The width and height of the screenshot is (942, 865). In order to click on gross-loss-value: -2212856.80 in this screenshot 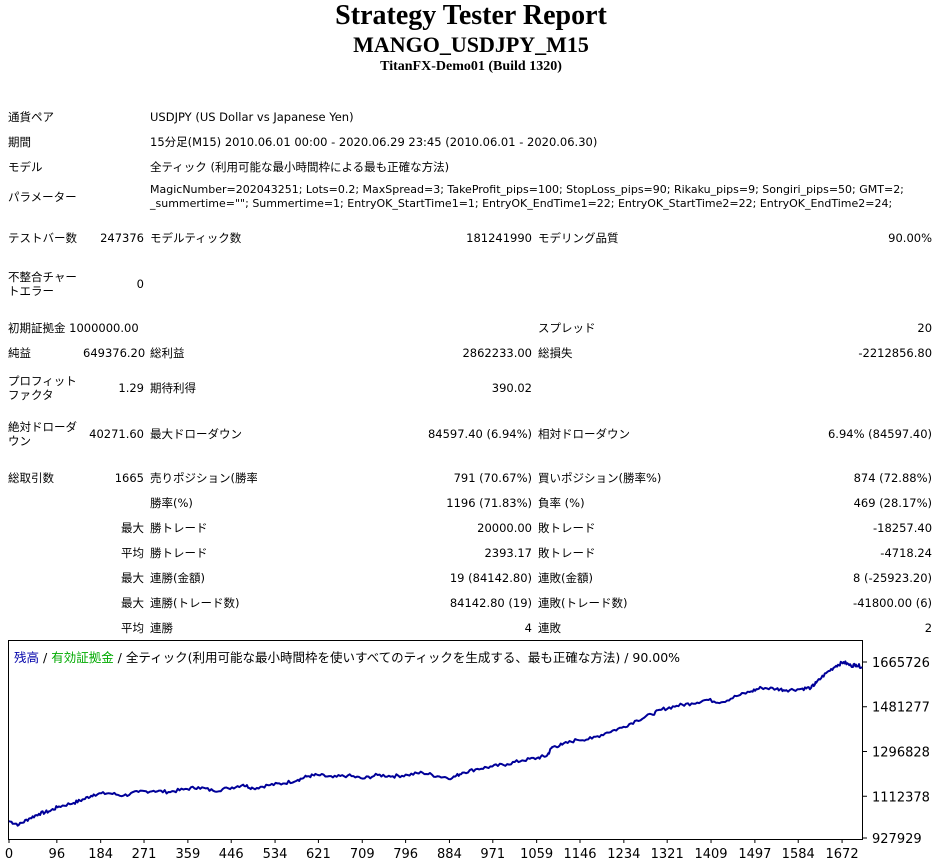, I will do `click(895, 352)`.